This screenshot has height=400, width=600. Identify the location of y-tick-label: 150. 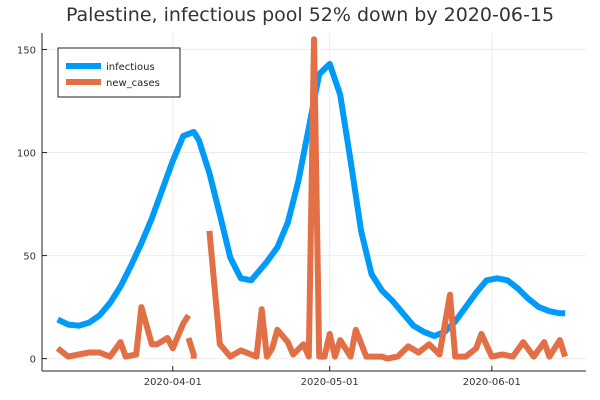
(26, 50).